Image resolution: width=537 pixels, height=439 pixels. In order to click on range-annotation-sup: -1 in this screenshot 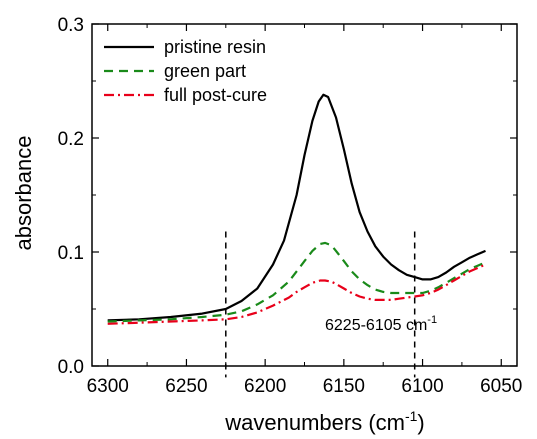, I will do `click(432, 320)`.